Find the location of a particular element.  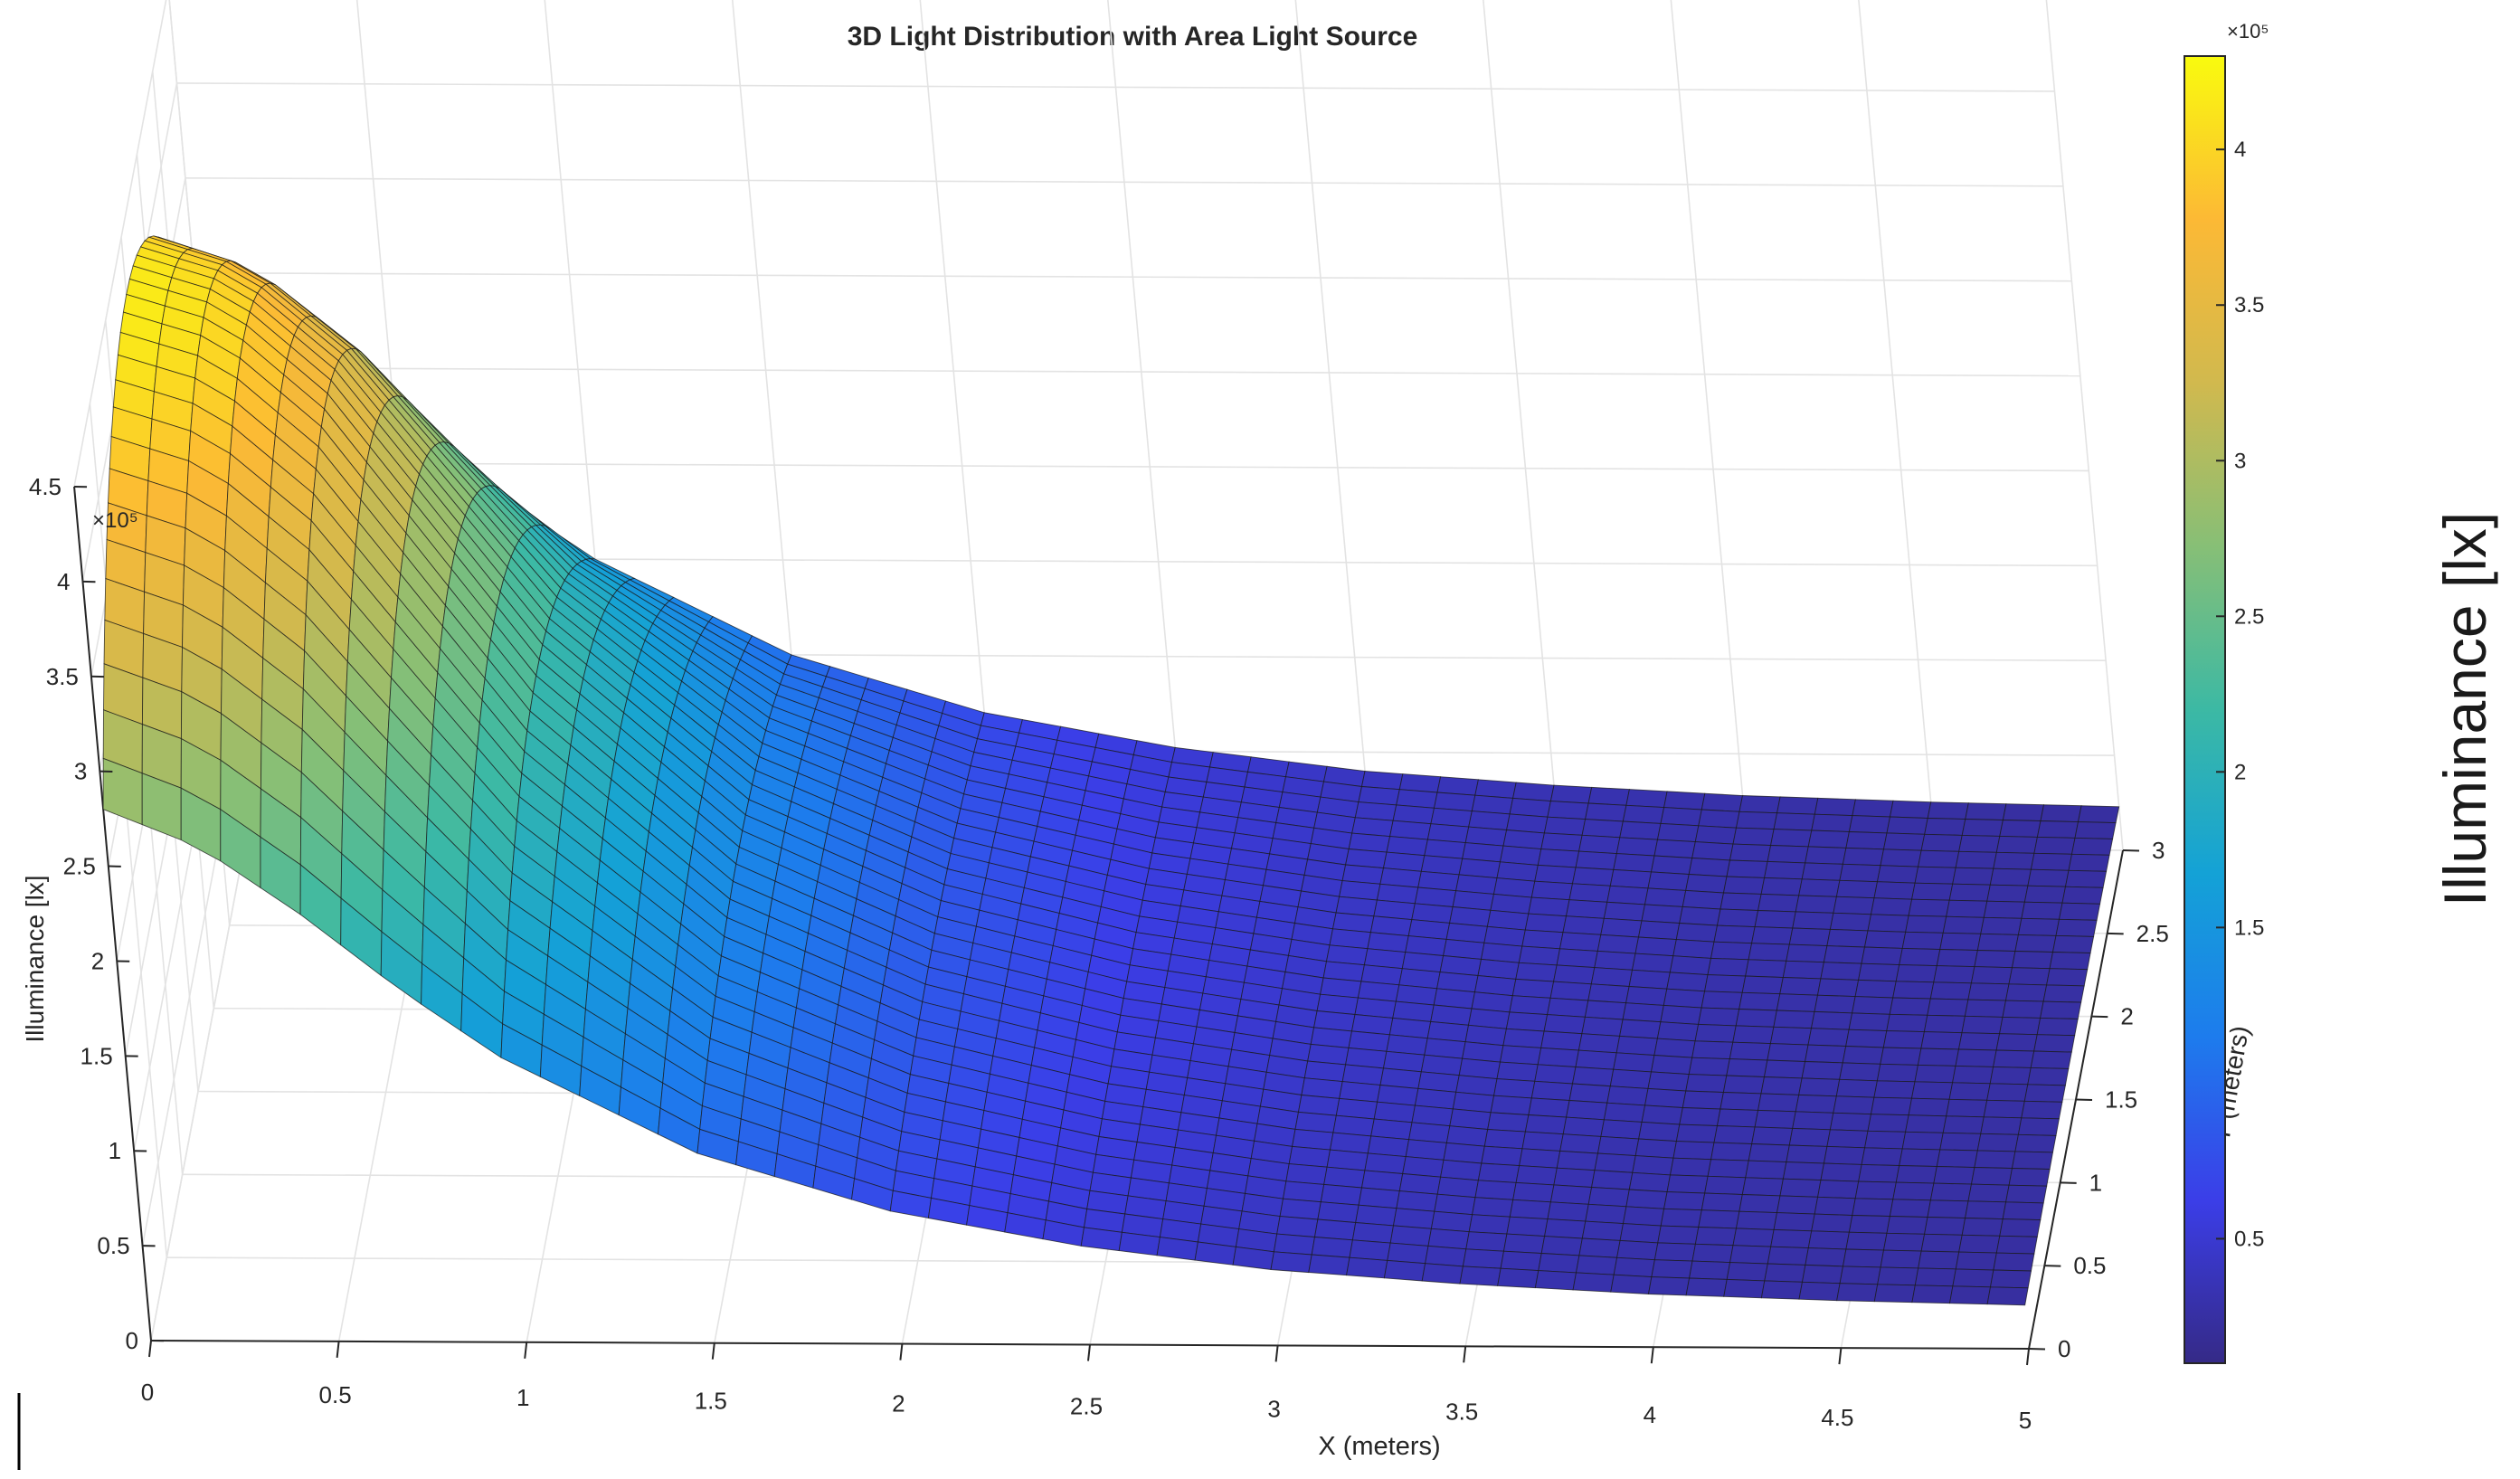

x-tick-label: 4 is located at coordinates (1650, 1414).